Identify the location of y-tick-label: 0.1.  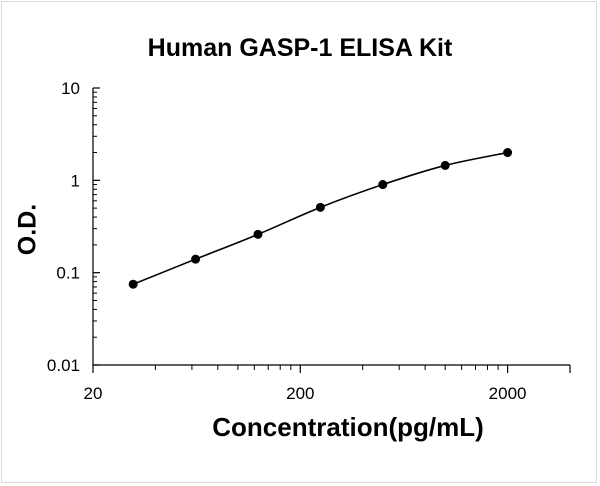
(68, 273).